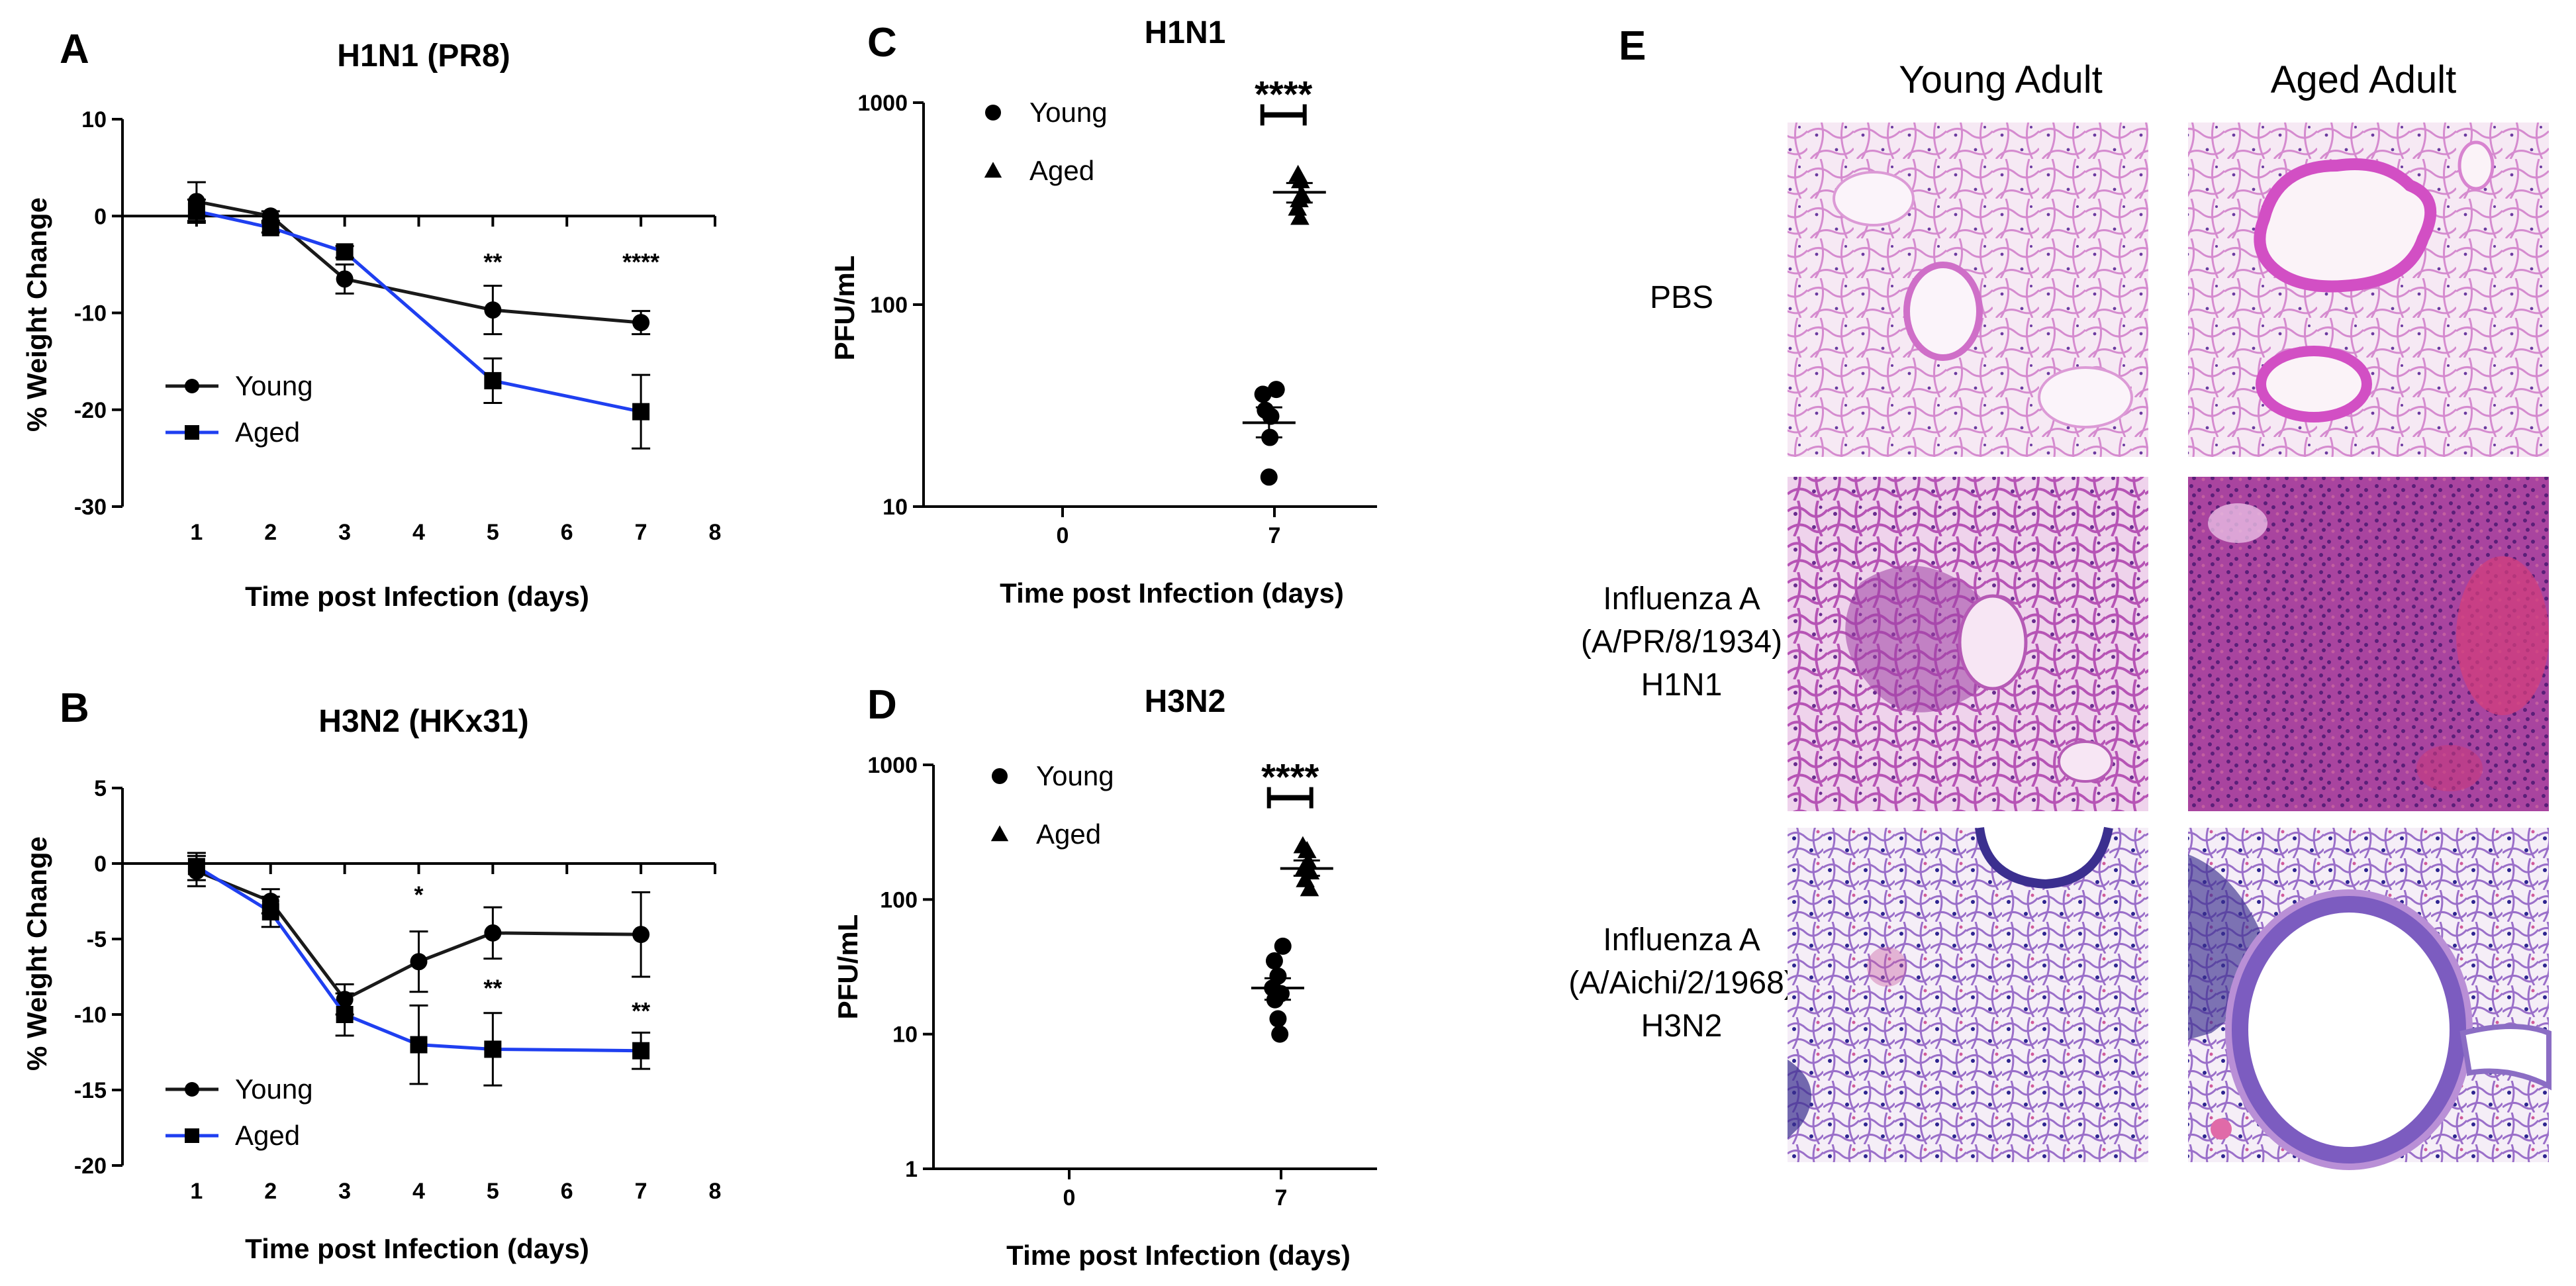  What do you see at coordinates (74, 708) in the screenshot?
I see `panel-letter-b: B` at bounding box center [74, 708].